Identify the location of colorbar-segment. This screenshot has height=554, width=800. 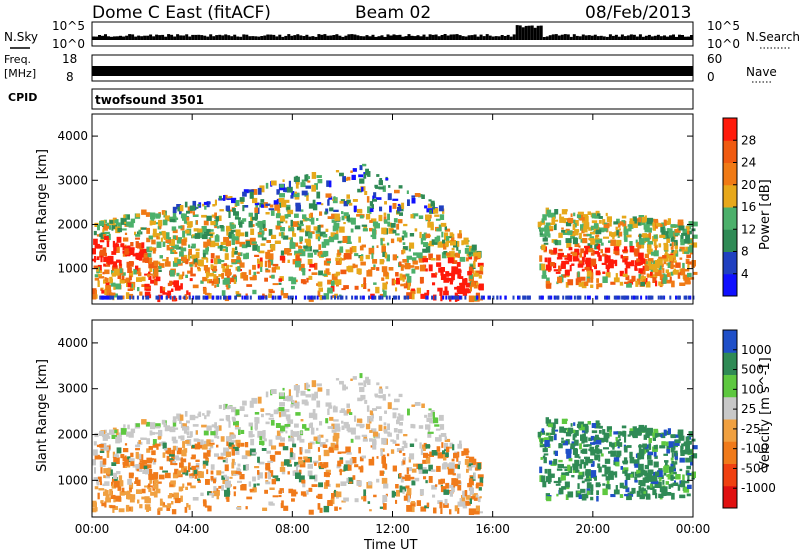
(730, 341).